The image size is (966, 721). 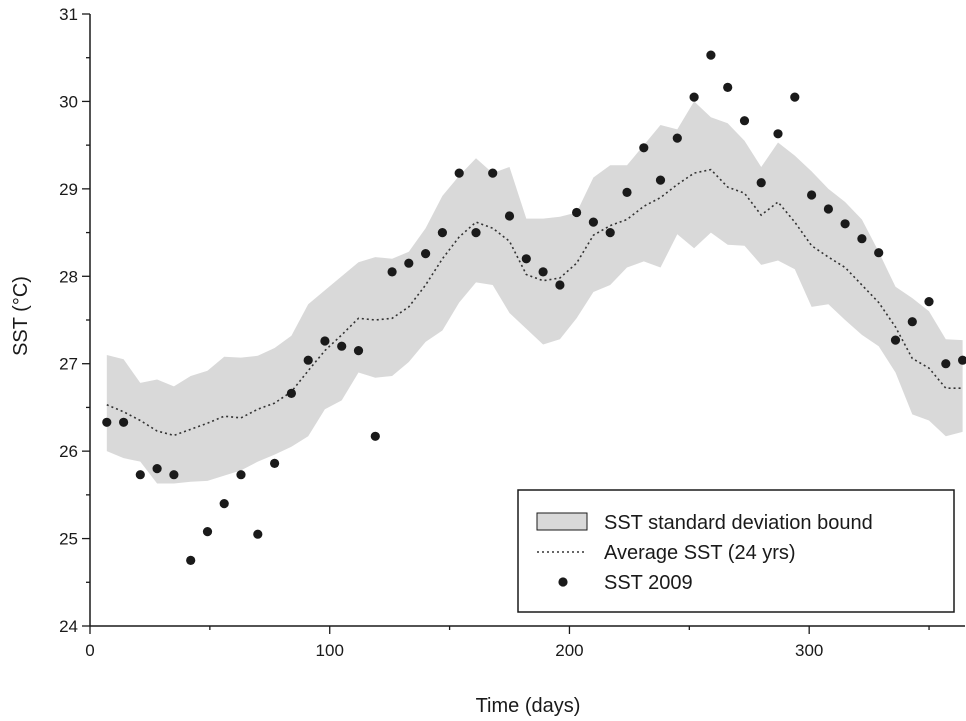 I want to click on x-tick-label: 0, so click(x=89, y=650).